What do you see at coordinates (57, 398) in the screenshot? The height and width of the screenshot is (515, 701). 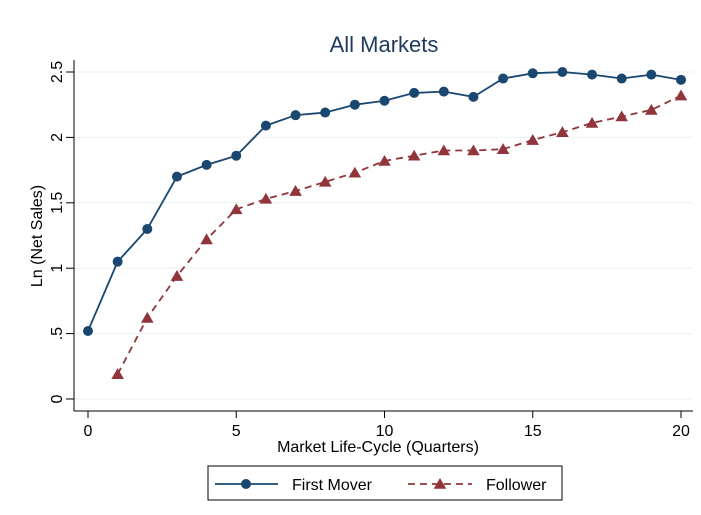 I see `y-tick-label: 0` at bounding box center [57, 398].